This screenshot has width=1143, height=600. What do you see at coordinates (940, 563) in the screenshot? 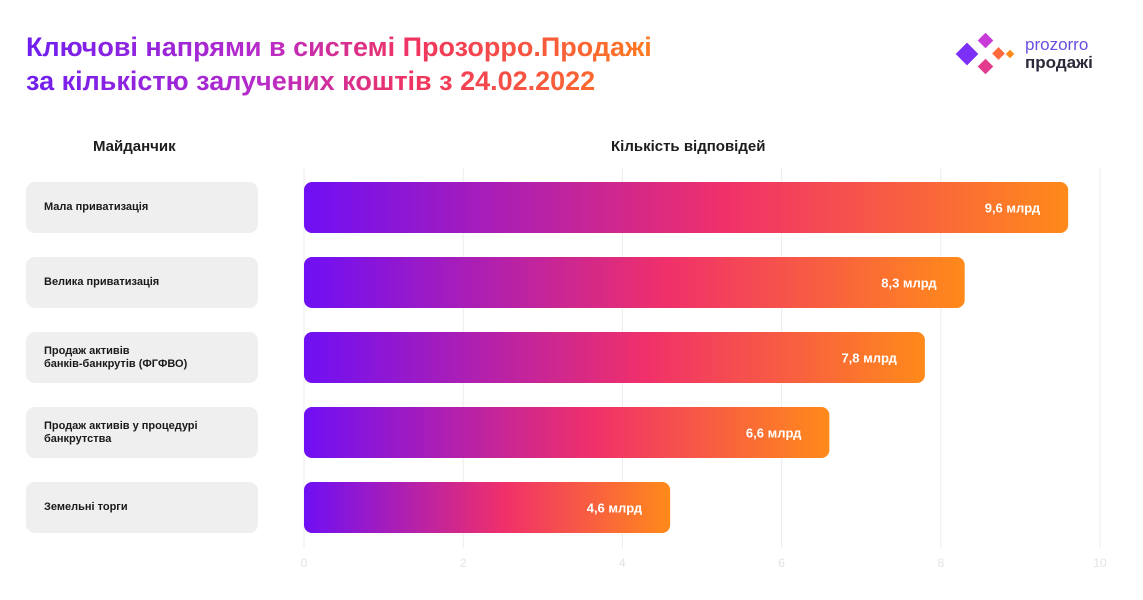
I see `x-tick-label: 8` at bounding box center [940, 563].